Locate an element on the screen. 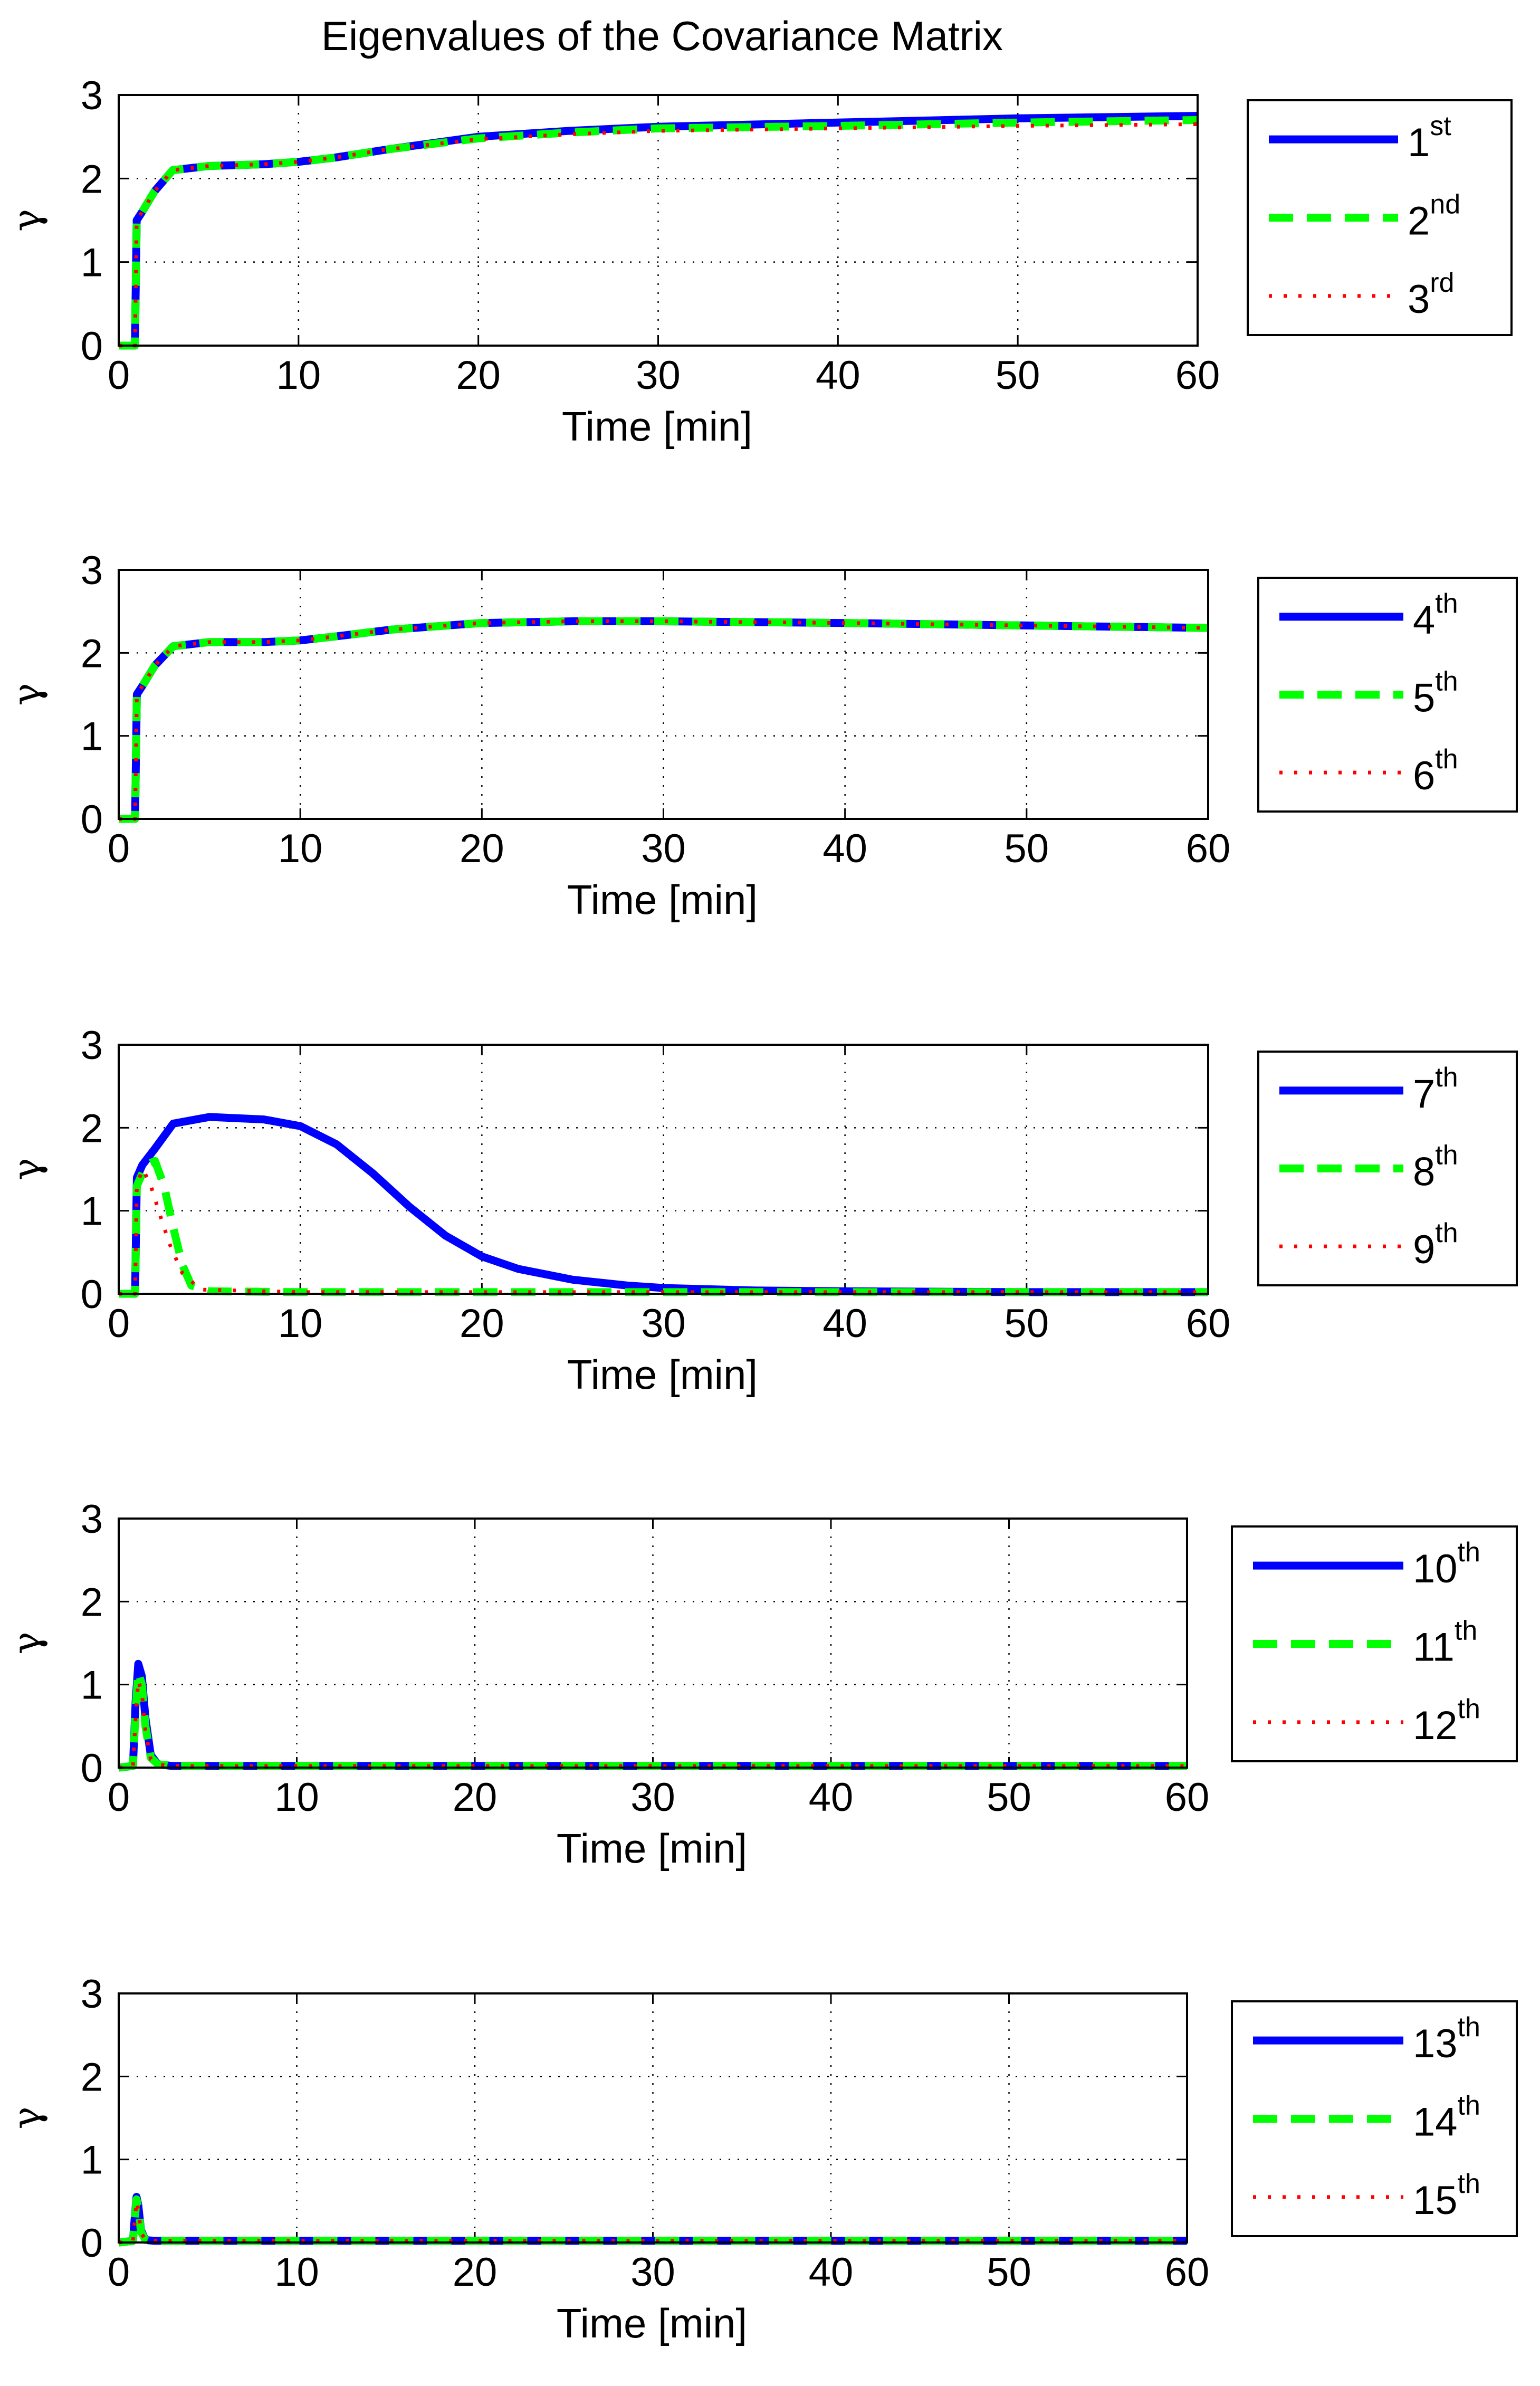 The width and height of the screenshot is (1540, 2386). legend-label-superscript: st is located at coordinates (1441, 126).